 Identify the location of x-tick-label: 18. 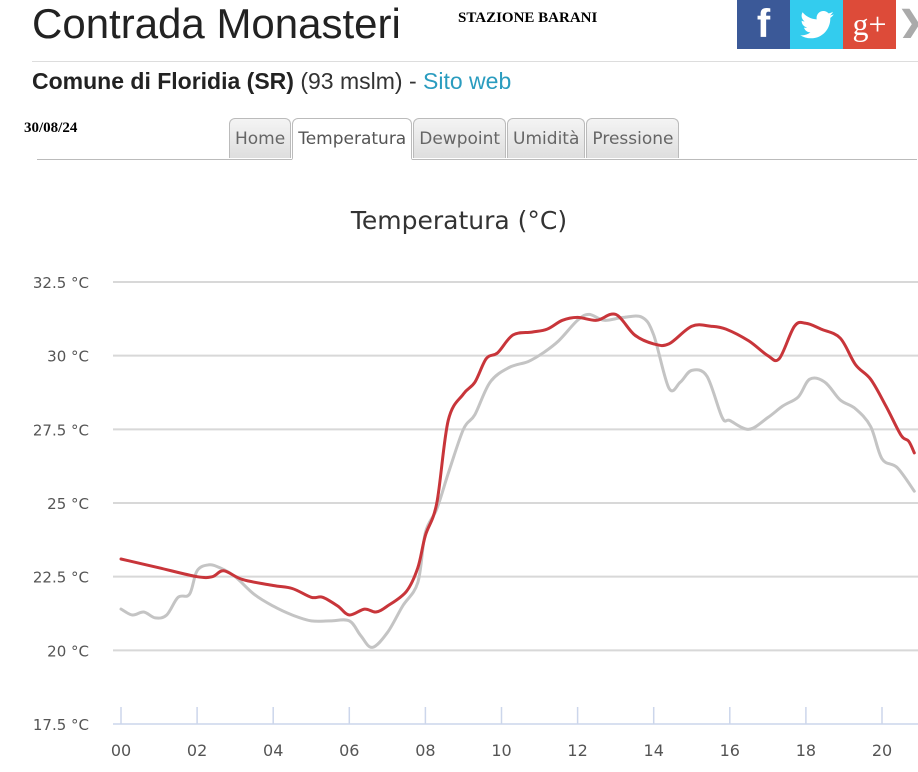
(806, 750).